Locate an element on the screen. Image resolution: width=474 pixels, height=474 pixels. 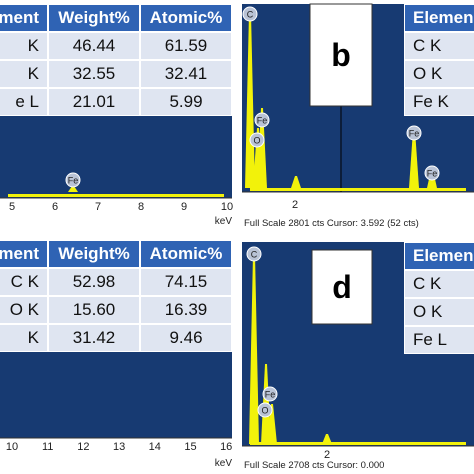
table-cell: 15.60 is located at coordinates (94, 310).